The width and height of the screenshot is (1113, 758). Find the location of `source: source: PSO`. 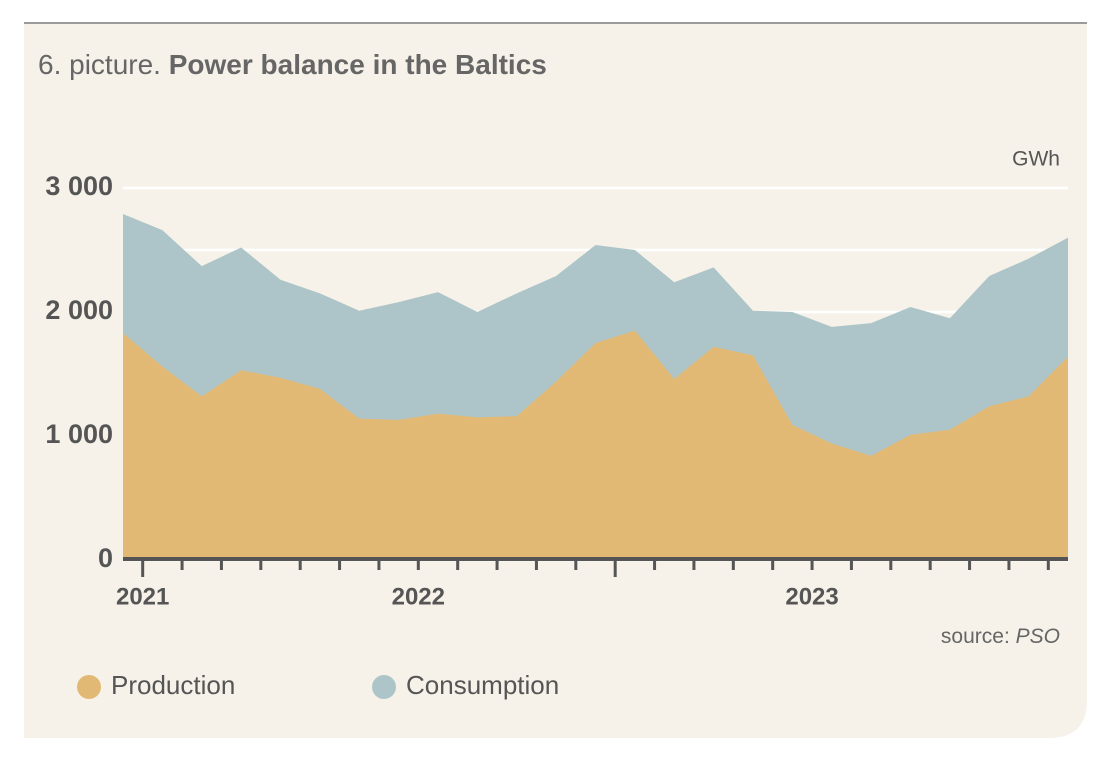

source: source: PSO is located at coordinates (1000, 636).